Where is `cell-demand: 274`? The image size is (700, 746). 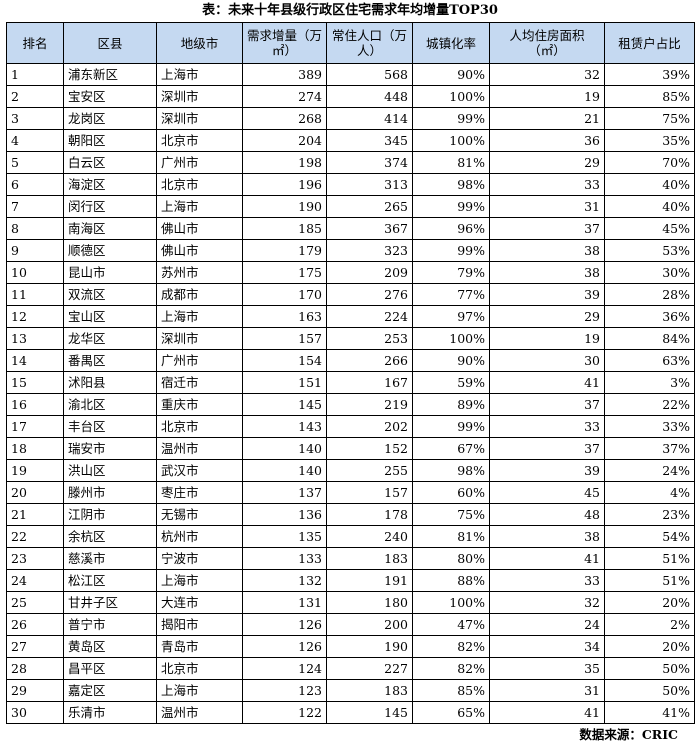 cell-demand: 274 is located at coordinates (284, 96).